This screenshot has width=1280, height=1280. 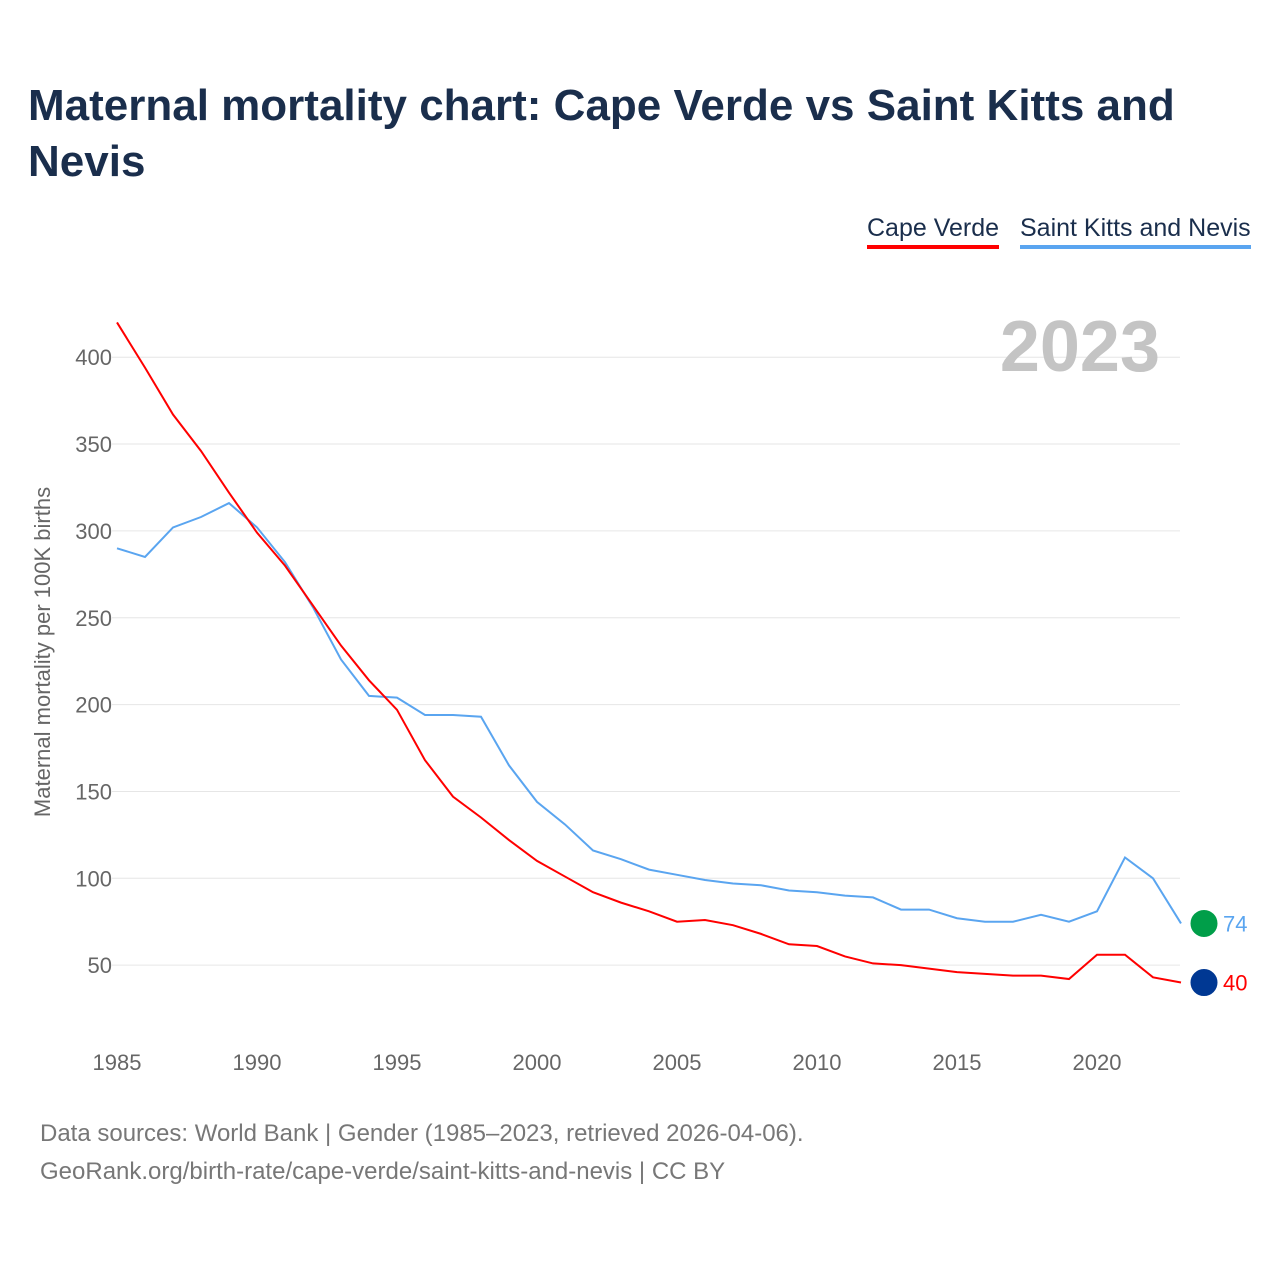 What do you see at coordinates (537, 1062) in the screenshot?
I see `x-tick-label: 2000` at bounding box center [537, 1062].